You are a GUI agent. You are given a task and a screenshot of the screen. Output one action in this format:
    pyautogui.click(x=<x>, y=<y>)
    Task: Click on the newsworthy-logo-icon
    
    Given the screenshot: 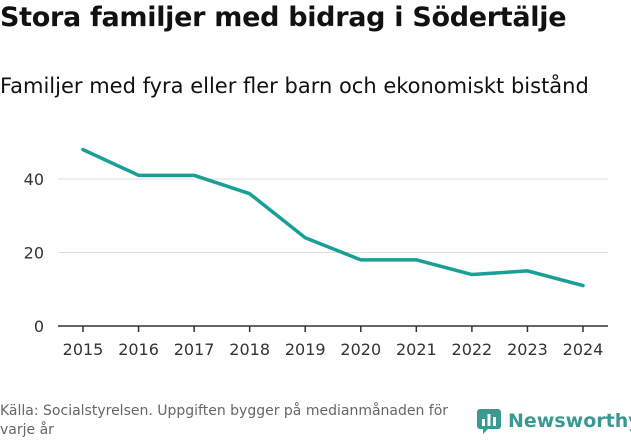 What is the action you would take?
    pyautogui.click(x=489, y=421)
    